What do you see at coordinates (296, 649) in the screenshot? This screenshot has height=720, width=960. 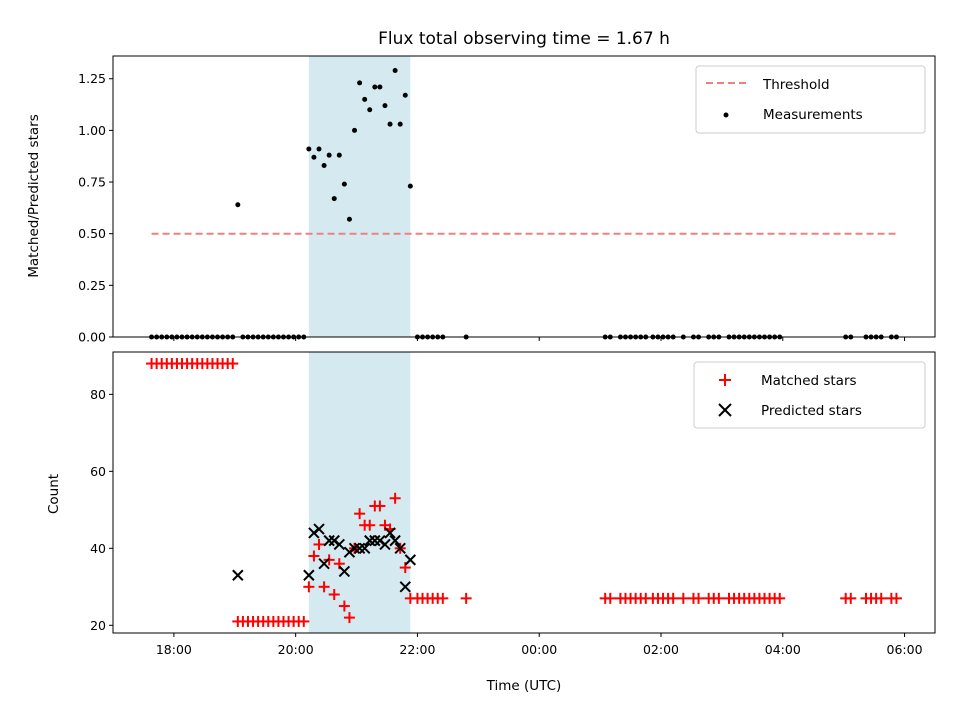 I see `x-tick-label: 20:00` at bounding box center [296, 649].